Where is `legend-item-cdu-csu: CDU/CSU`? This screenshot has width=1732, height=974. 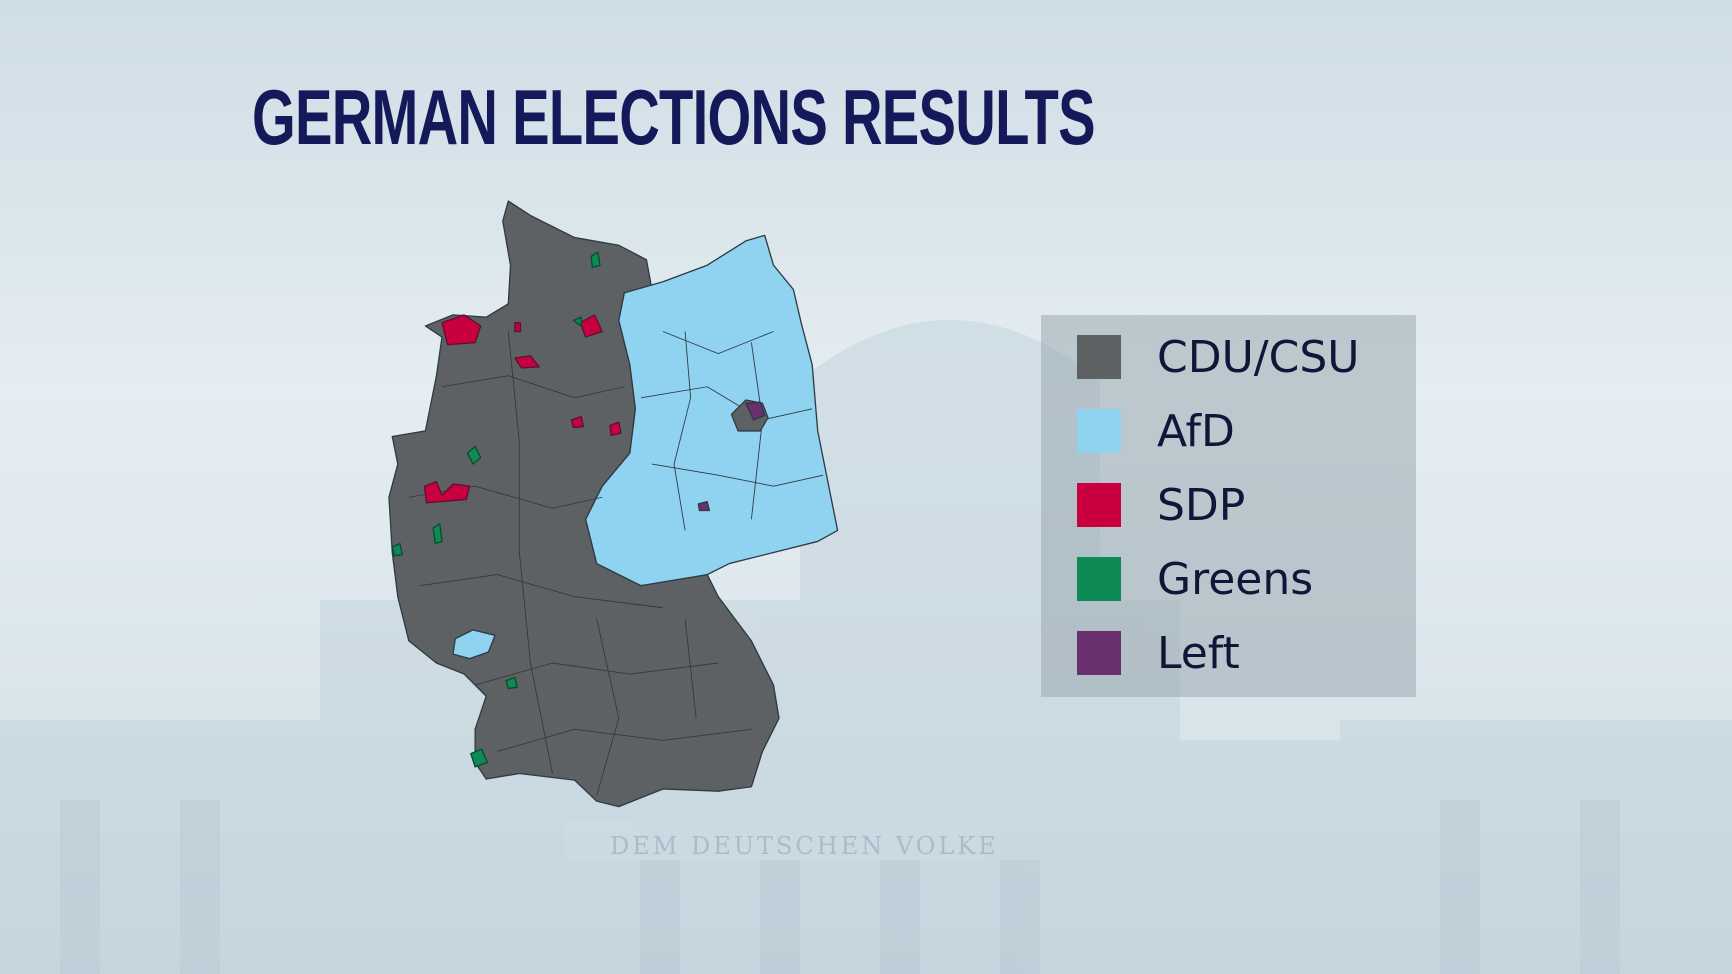
legend-item-cdu-csu: CDU/CSU is located at coordinates (1218, 357).